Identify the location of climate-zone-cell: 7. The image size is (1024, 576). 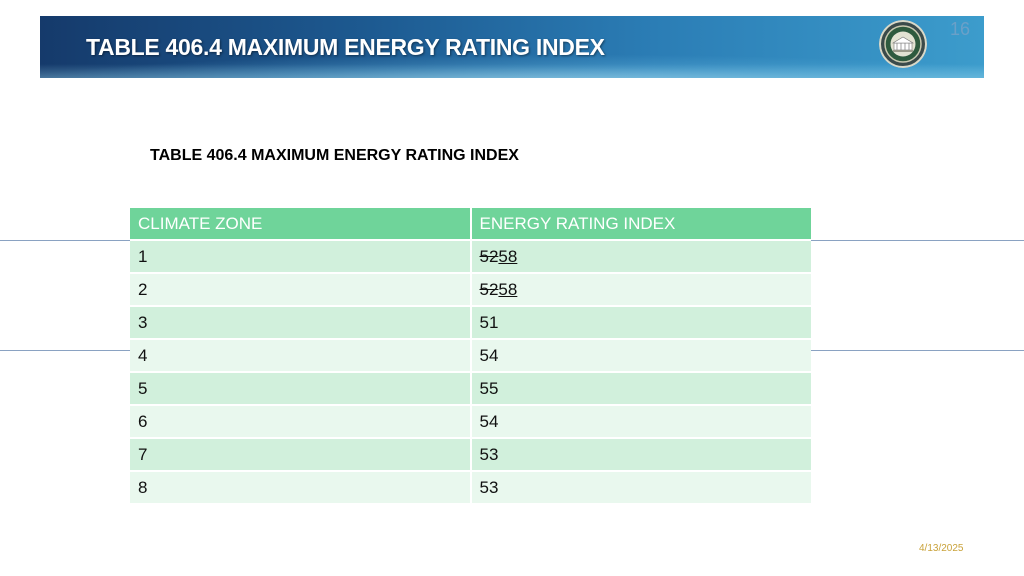
(301, 455).